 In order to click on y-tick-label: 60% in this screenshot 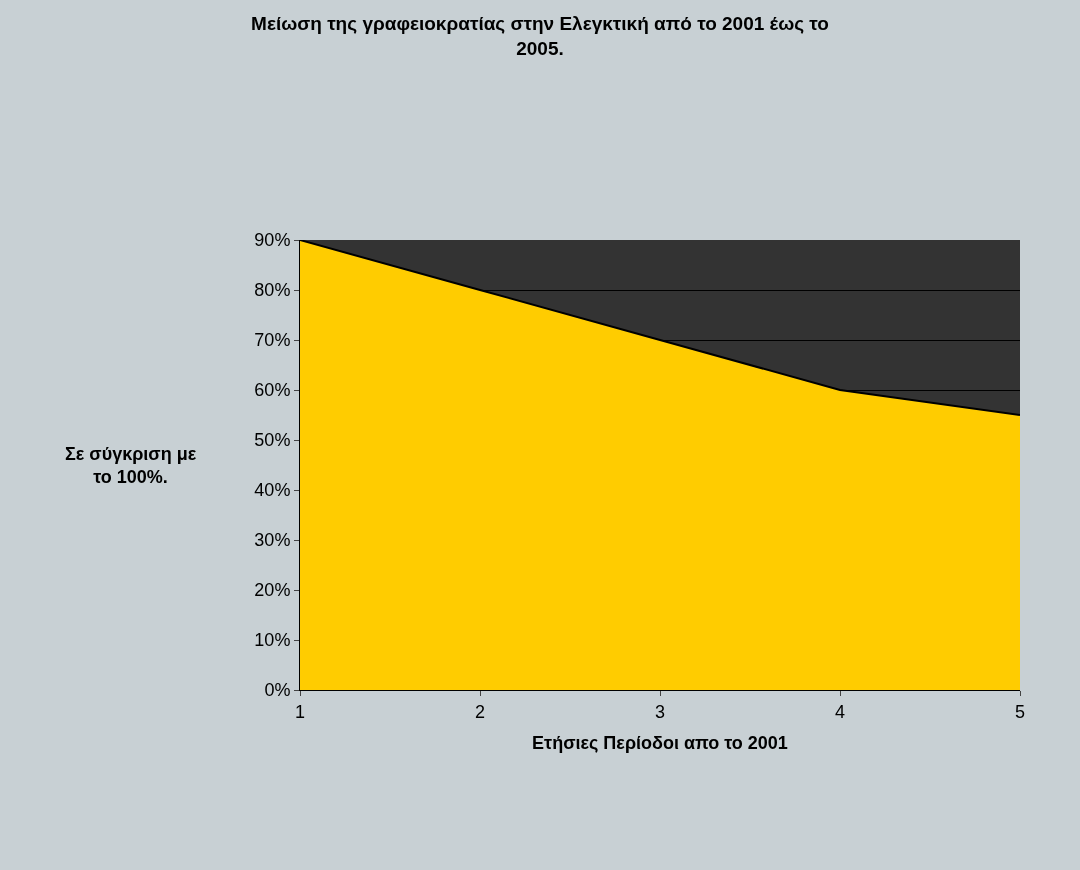, I will do `click(272, 390)`.